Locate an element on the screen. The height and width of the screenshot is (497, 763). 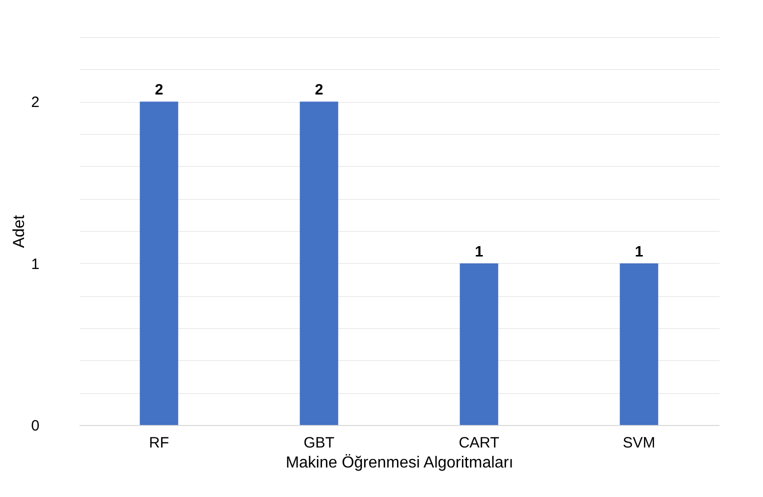
x-axis-title: Makine Öğrenmesi Algoritmaları is located at coordinates (400, 463).